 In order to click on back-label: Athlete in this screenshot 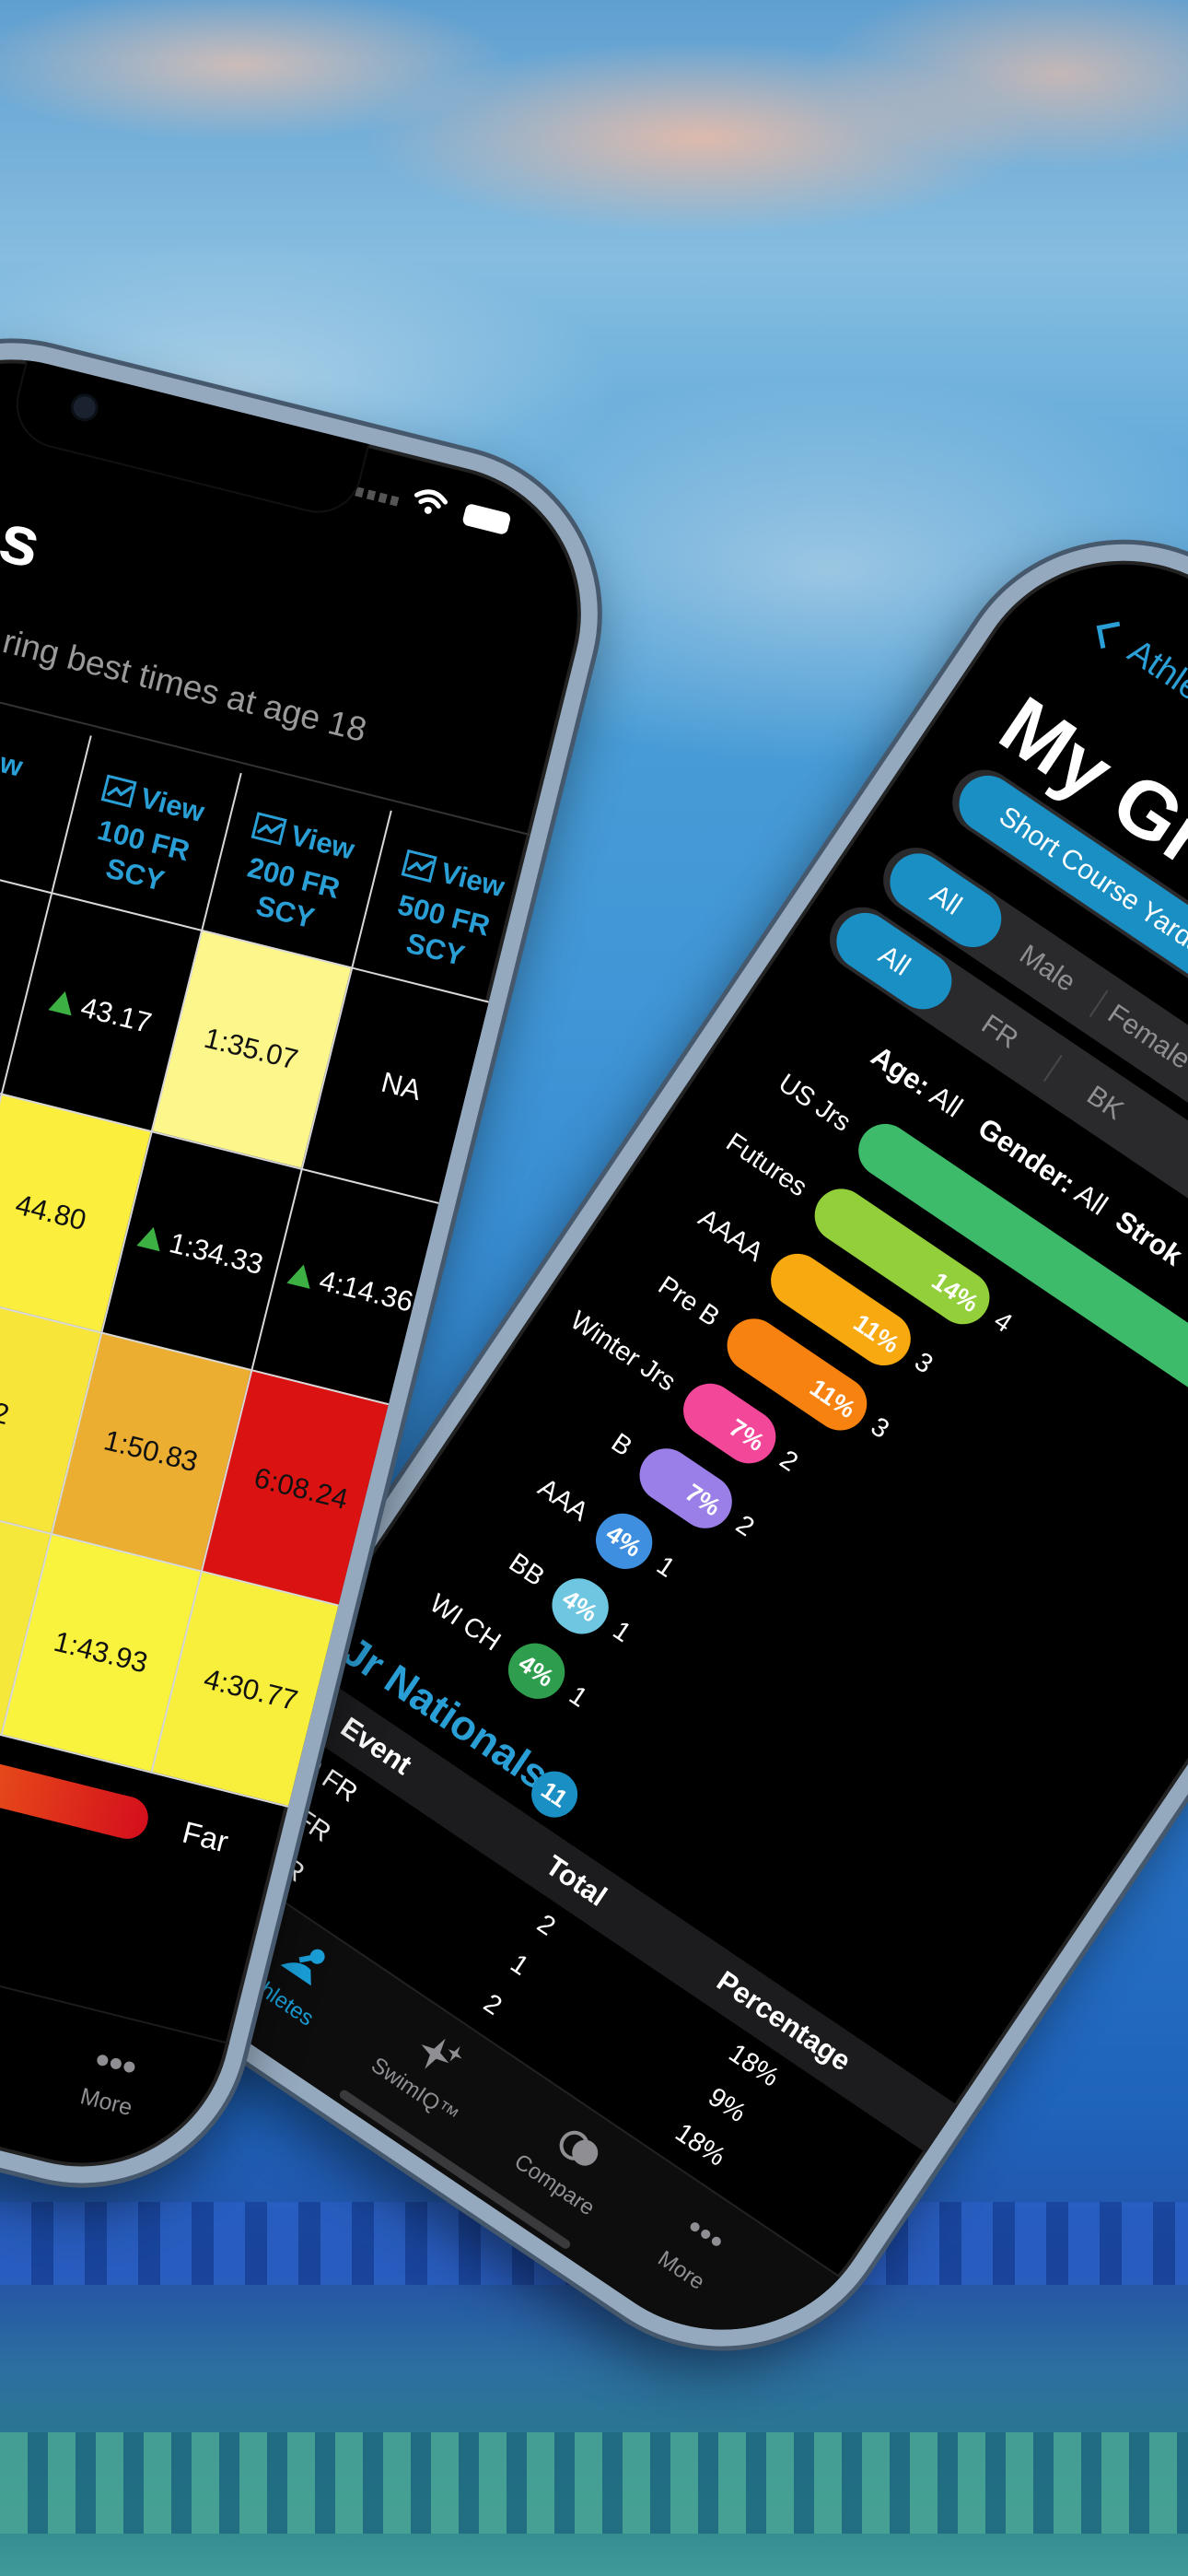, I will do `click(1154, 678)`.